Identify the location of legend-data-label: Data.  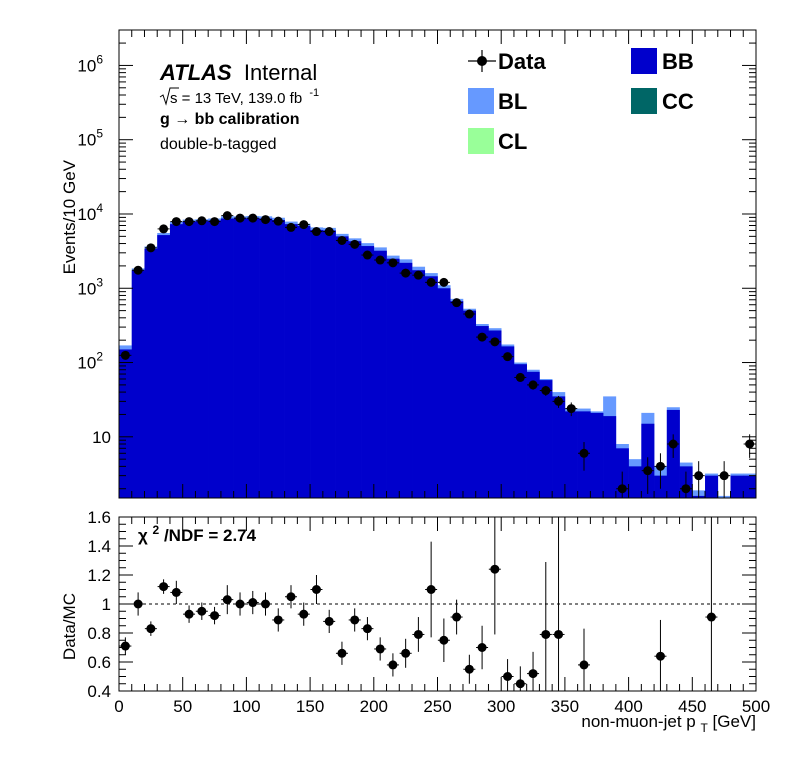
(522, 61).